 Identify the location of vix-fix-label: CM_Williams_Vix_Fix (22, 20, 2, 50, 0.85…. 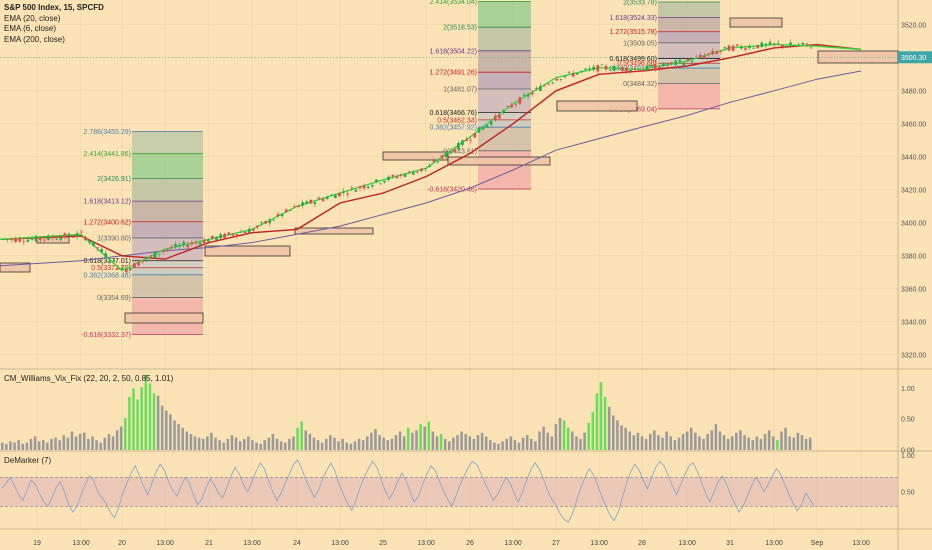
(89, 378).